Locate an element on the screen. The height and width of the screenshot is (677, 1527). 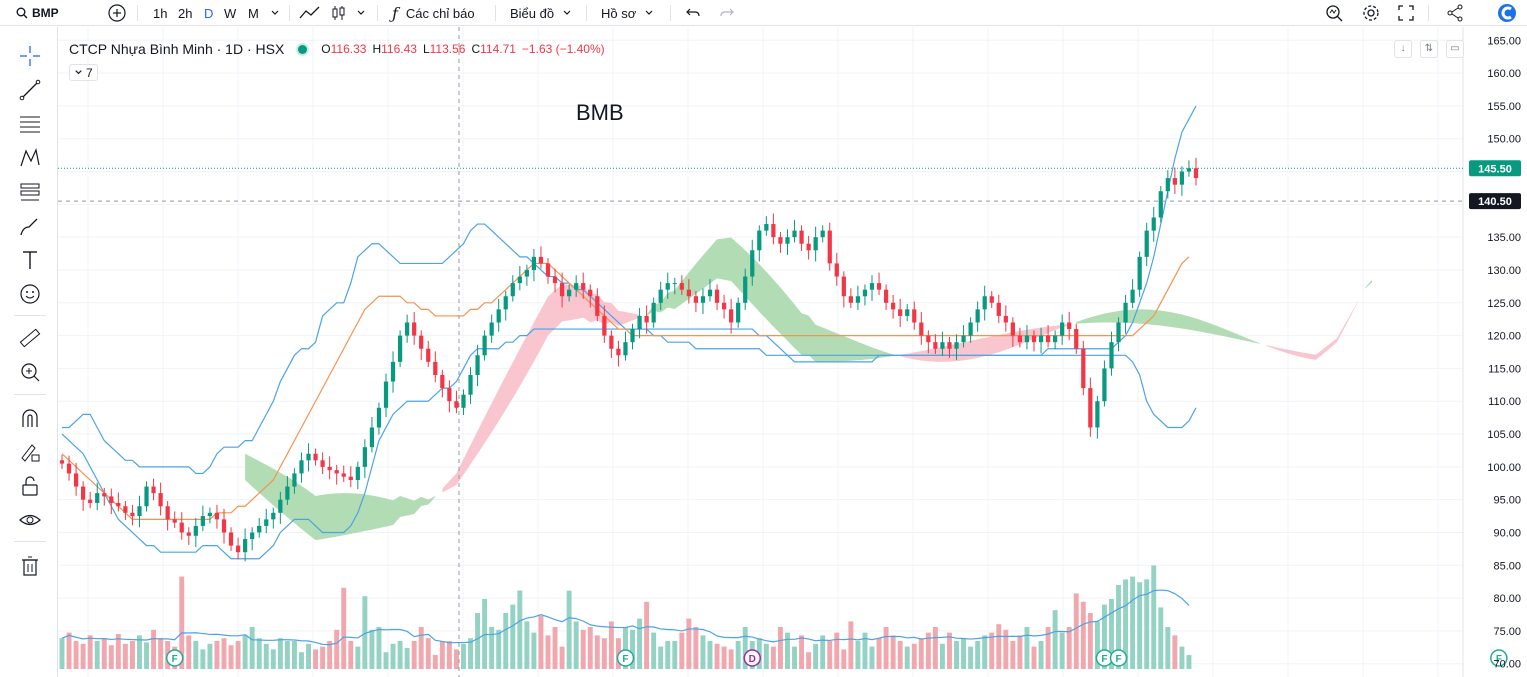
hide-tool is located at coordinates (30, 520).